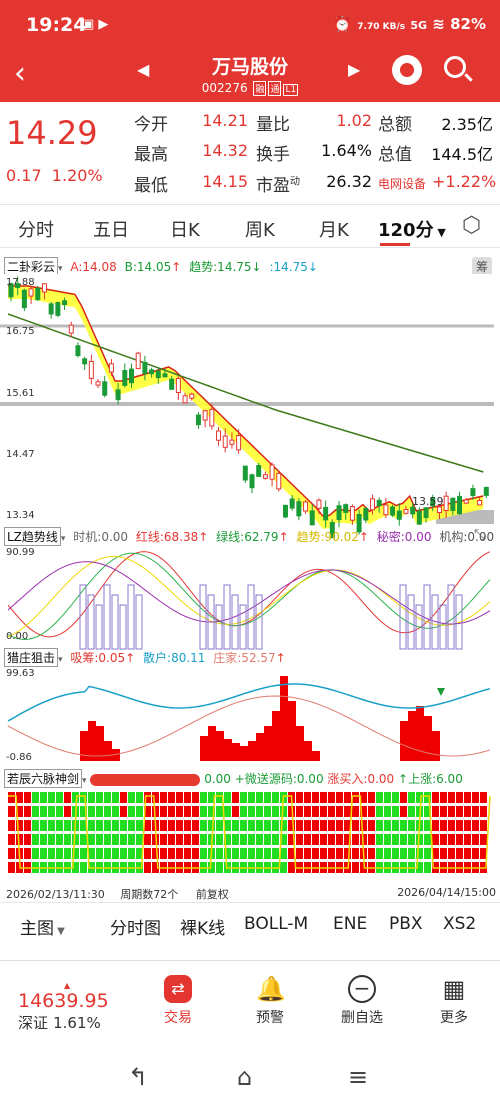  I want to click on index-summary: ▲ 14639.95 深证 1.61%, so click(63, 1007).